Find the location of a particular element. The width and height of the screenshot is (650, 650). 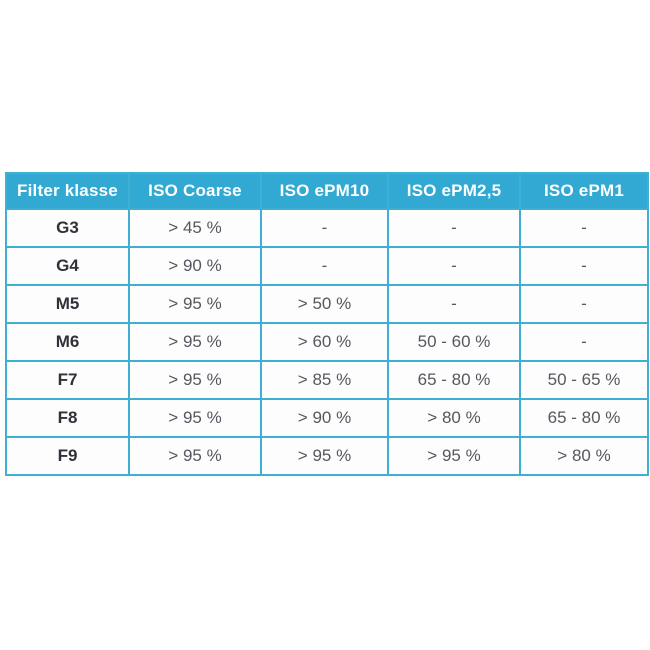

cell-value: > 45 % is located at coordinates (195, 228).